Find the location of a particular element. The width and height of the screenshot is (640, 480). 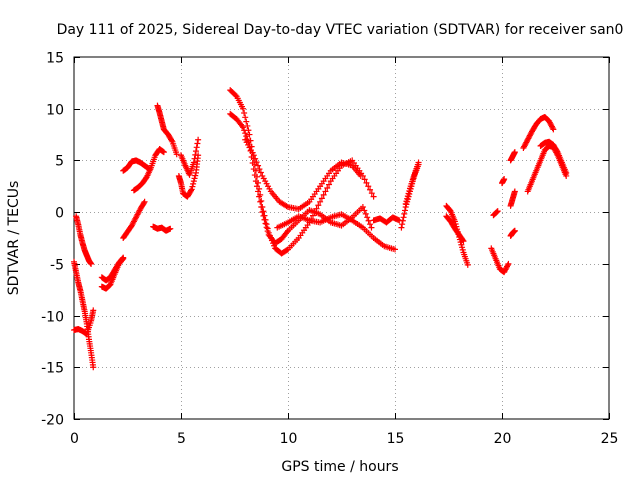

y-tick-label: -5 is located at coordinates (57, 266).